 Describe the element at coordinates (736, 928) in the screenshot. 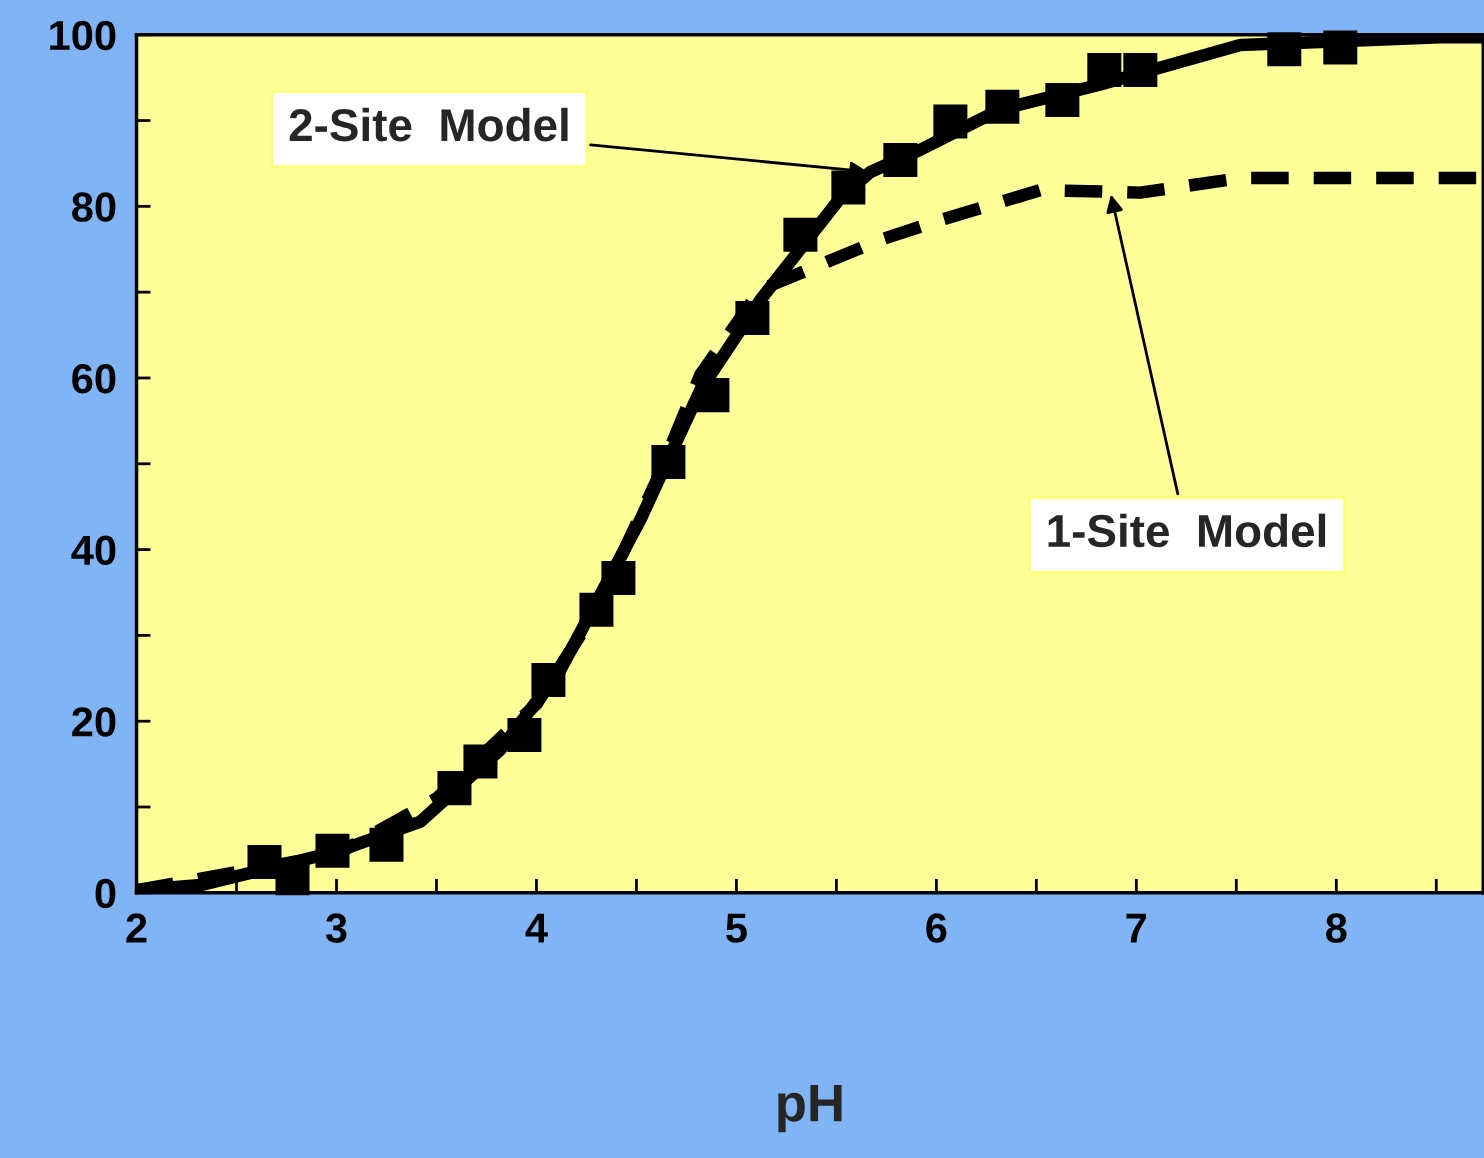

I see `x-tick-label: 5` at that location.